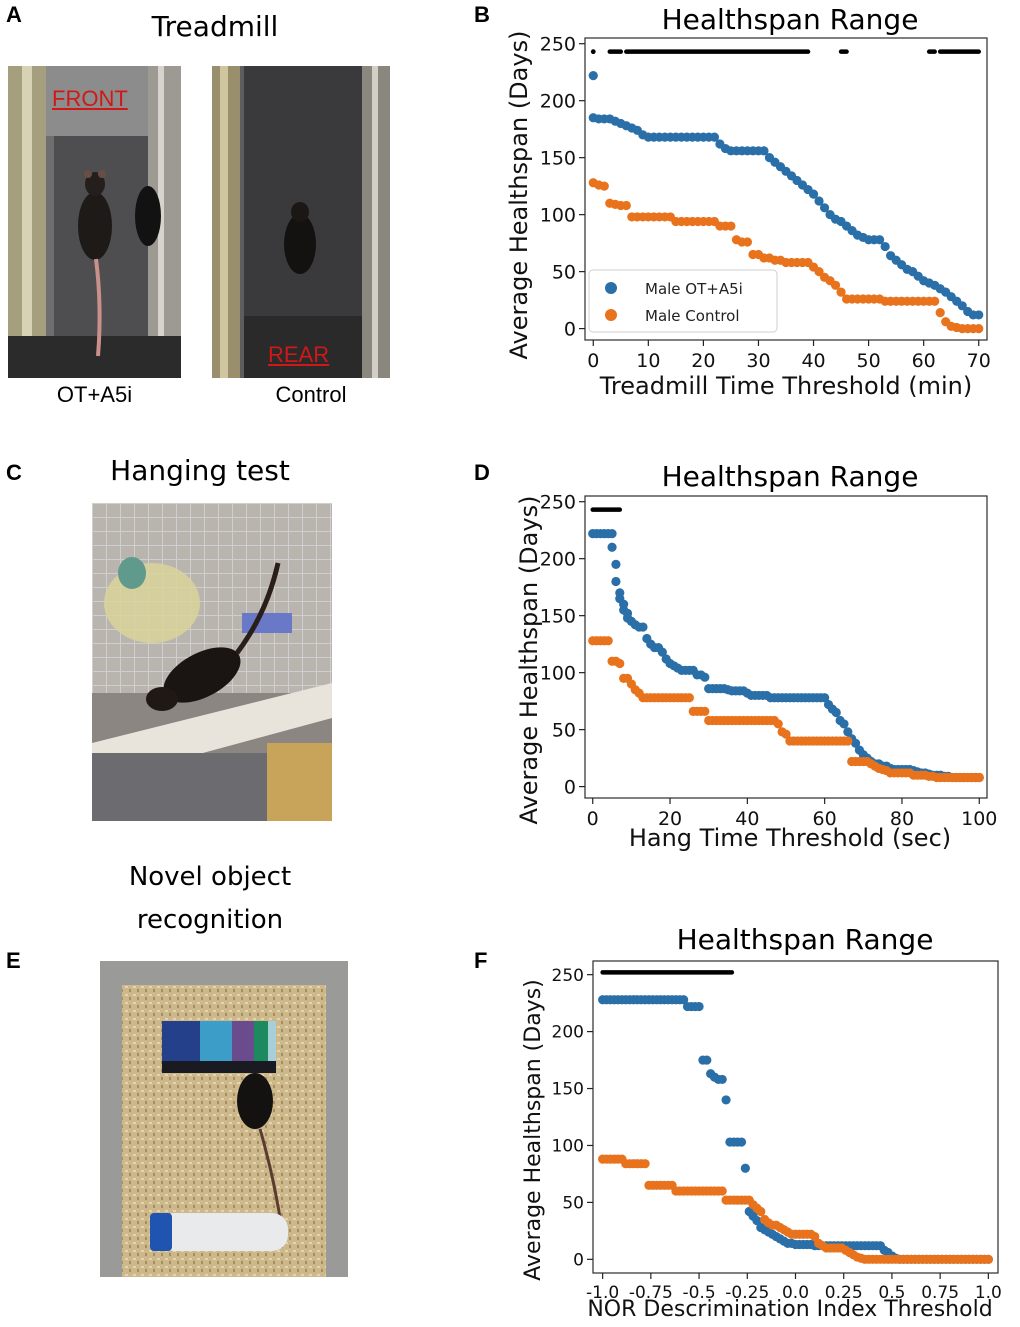 The height and width of the screenshot is (1327, 1020). What do you see at coordinates (703, 361) in the screenshot?
I see `chart-b-xtick-label: 20` at bounding box center [703, 361].